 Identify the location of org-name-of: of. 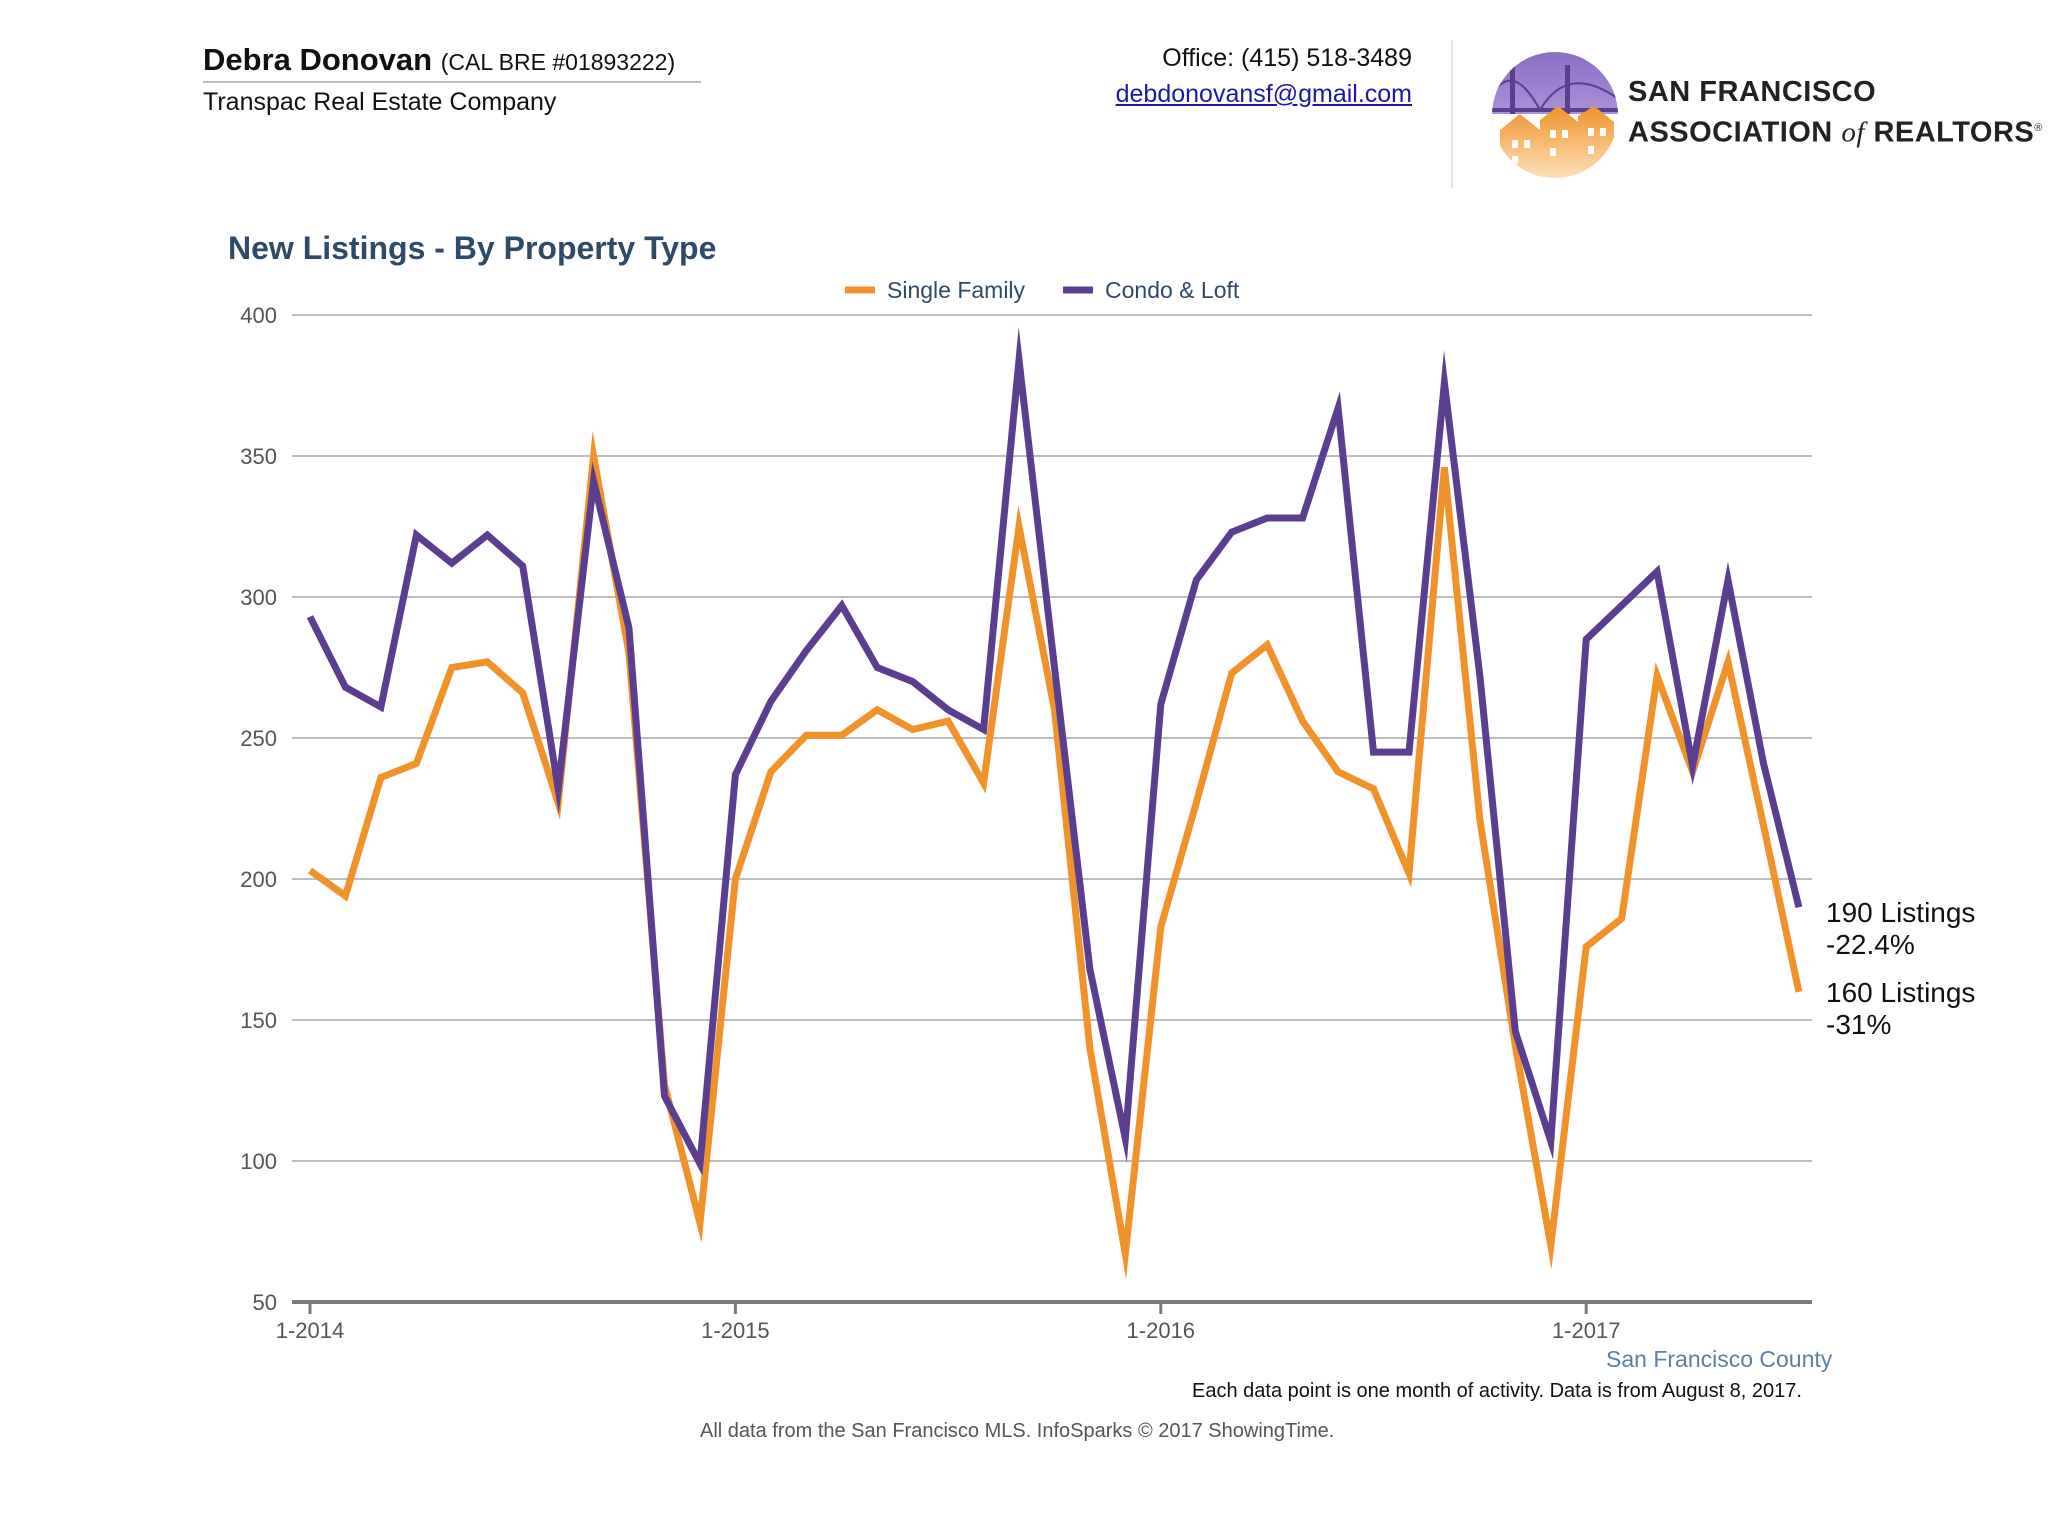
(1853, 132).